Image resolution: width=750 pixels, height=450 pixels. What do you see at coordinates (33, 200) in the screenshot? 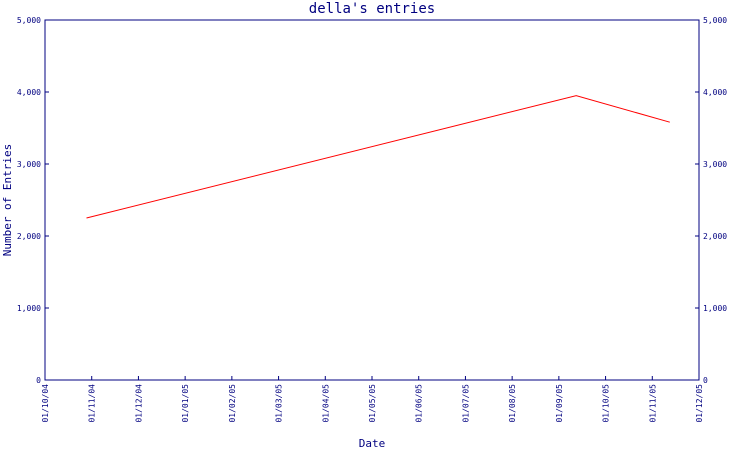
I see `y-axis-left-ticks: 0 1,000 2,000 3,000 4,000 5,000` at bounding box center [33, 200].